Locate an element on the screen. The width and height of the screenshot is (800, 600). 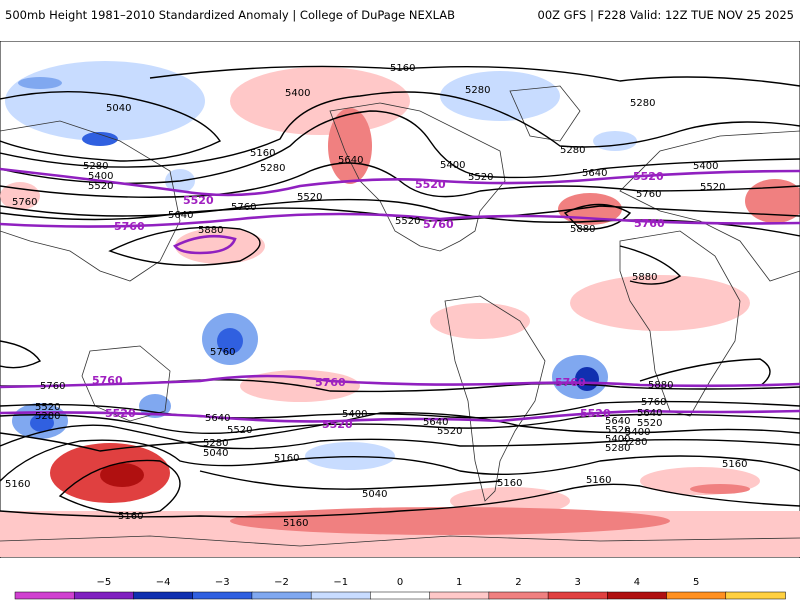
contour-5880-pacific is located at coordinates (184, 246).